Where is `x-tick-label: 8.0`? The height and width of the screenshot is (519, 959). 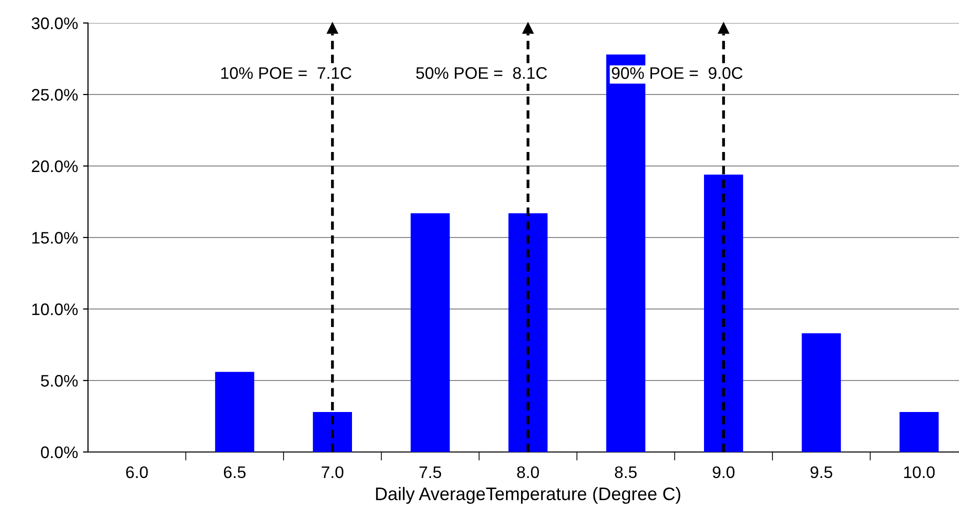 x-tick-label: 8.0 is located at coordinates (528, 472).